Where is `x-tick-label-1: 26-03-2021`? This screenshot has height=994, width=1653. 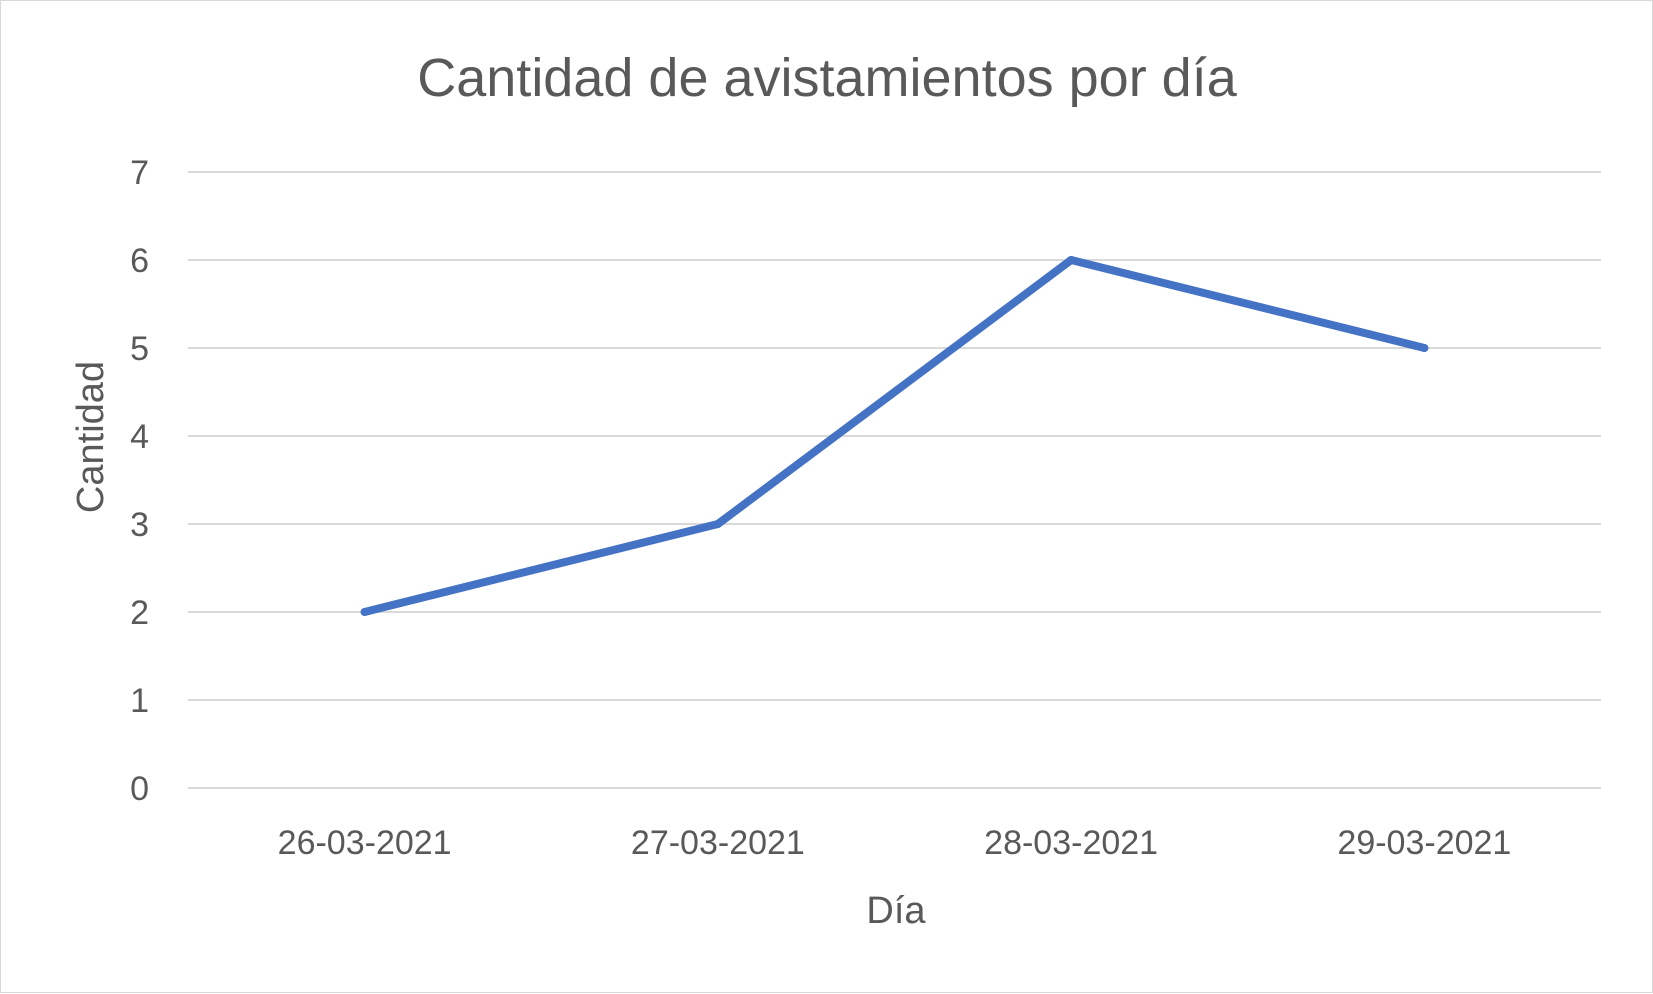
x-tick-label-1: 26-03-2021 is located at coordinates (365, 843).